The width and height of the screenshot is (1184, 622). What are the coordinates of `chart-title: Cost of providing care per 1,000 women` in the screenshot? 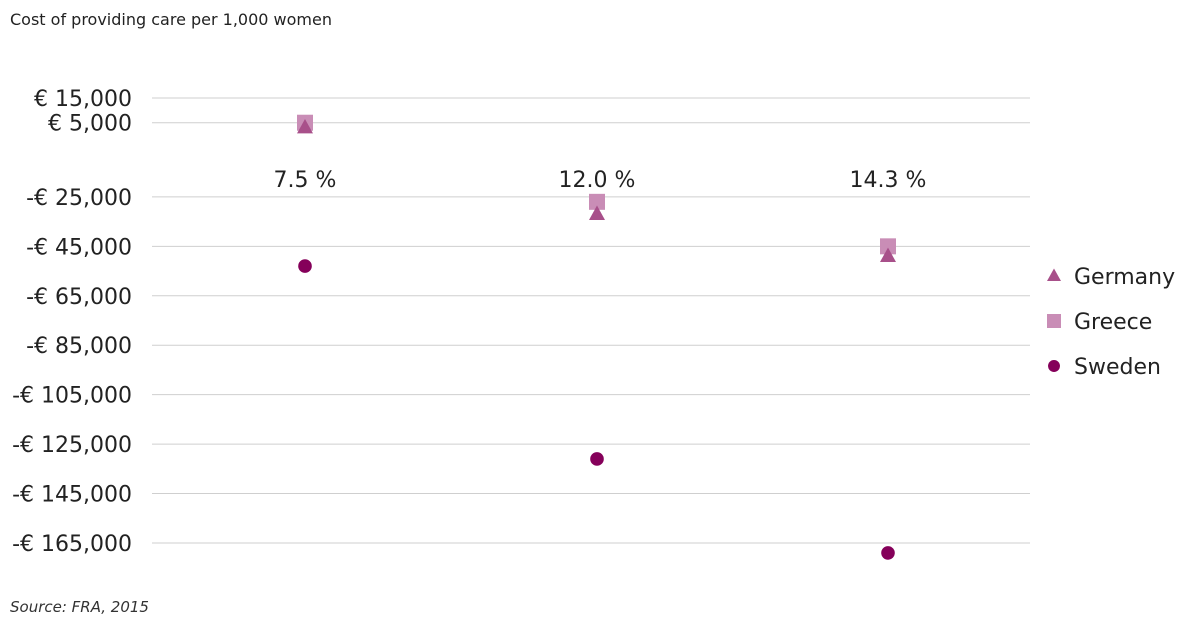 It's located at (171, 19).